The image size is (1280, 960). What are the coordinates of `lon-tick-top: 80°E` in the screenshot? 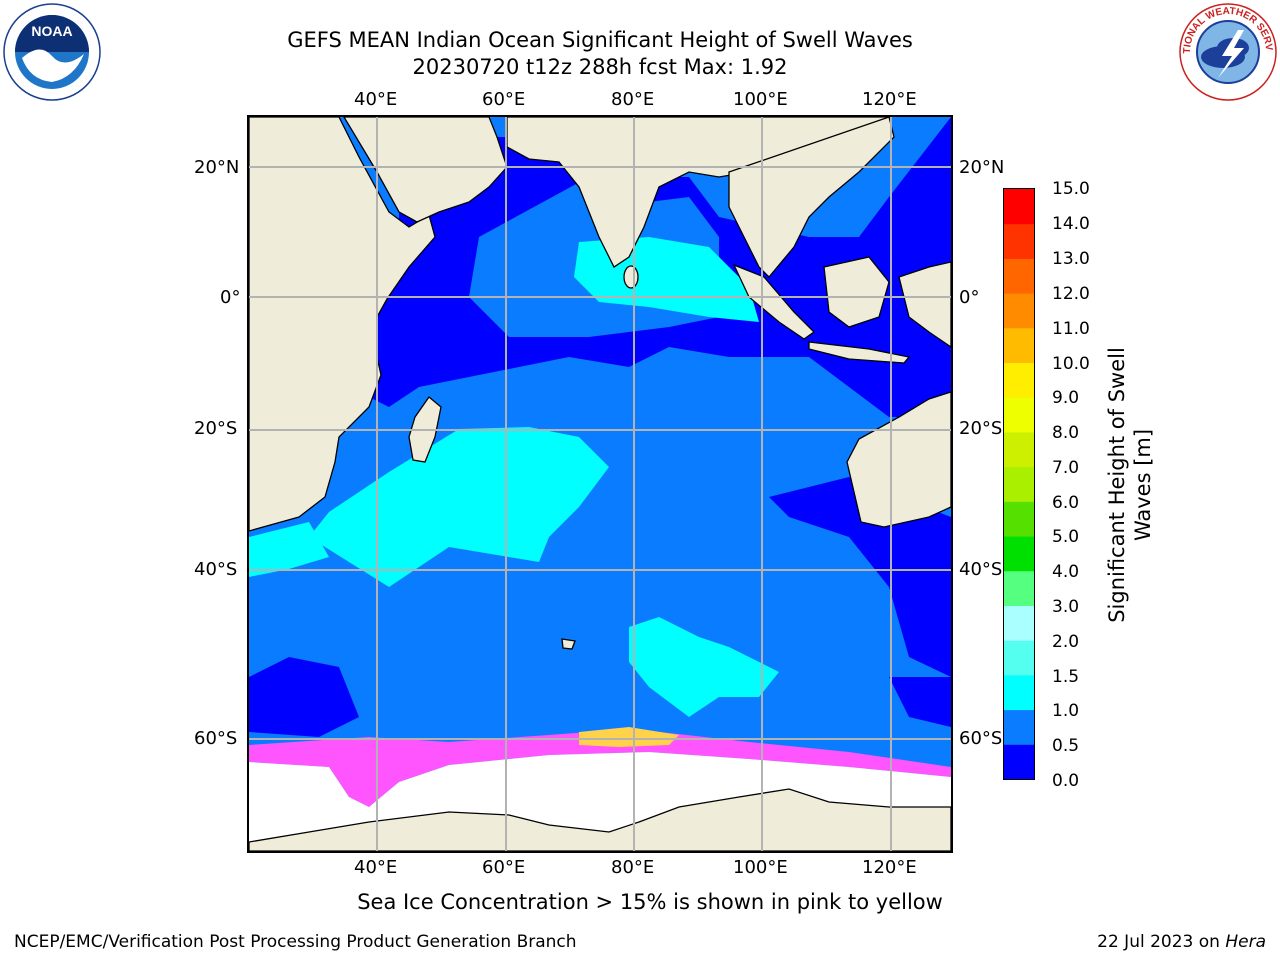 It's located at (633, 99).